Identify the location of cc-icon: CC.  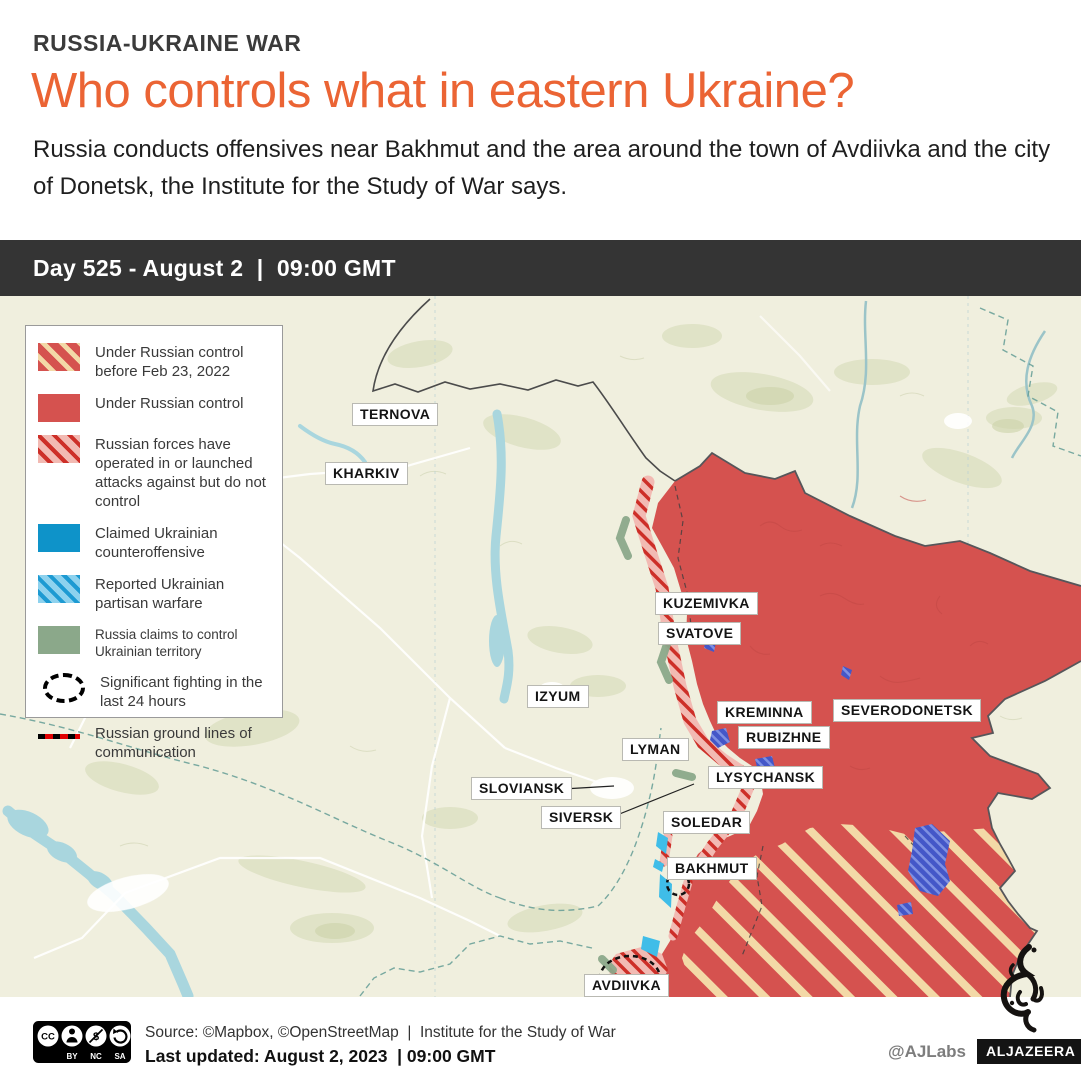
(48, 1037).